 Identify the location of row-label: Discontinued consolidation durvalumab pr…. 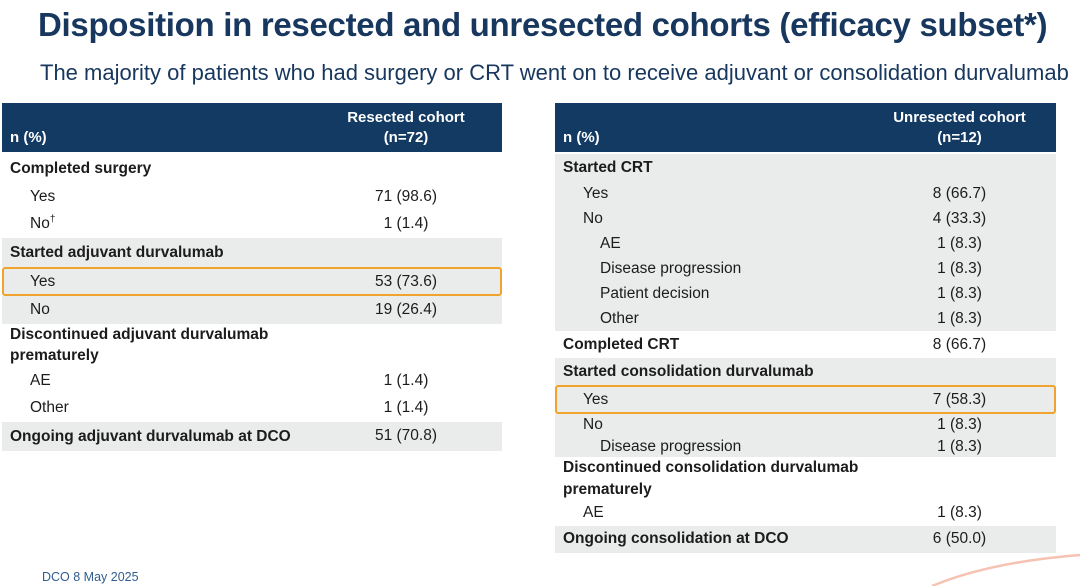
(709, 478).